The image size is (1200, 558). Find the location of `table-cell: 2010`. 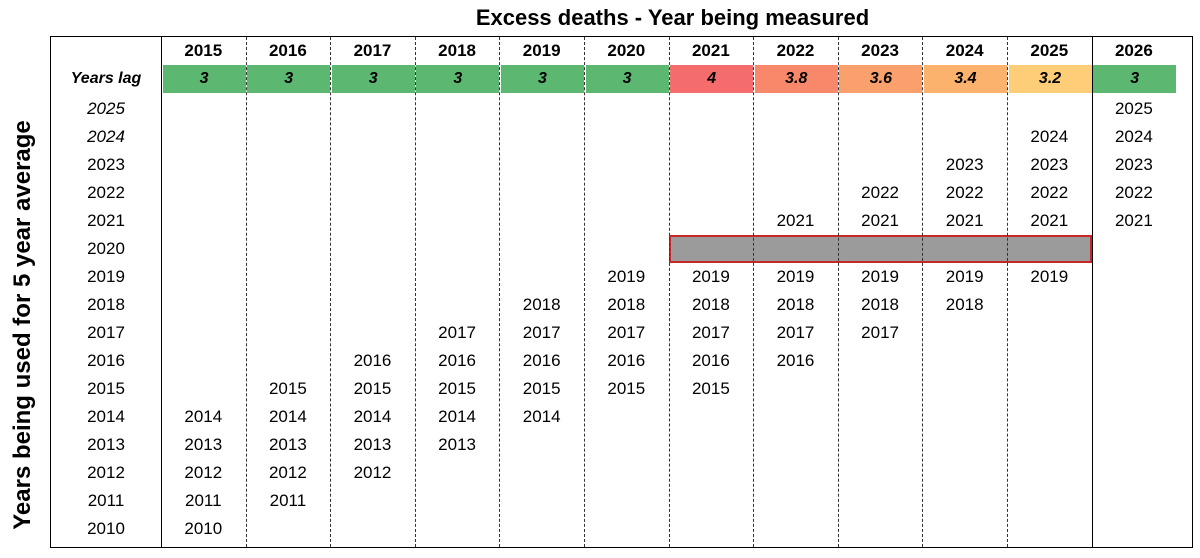

table-cell: 2010 is located at coordinates (203, 528).